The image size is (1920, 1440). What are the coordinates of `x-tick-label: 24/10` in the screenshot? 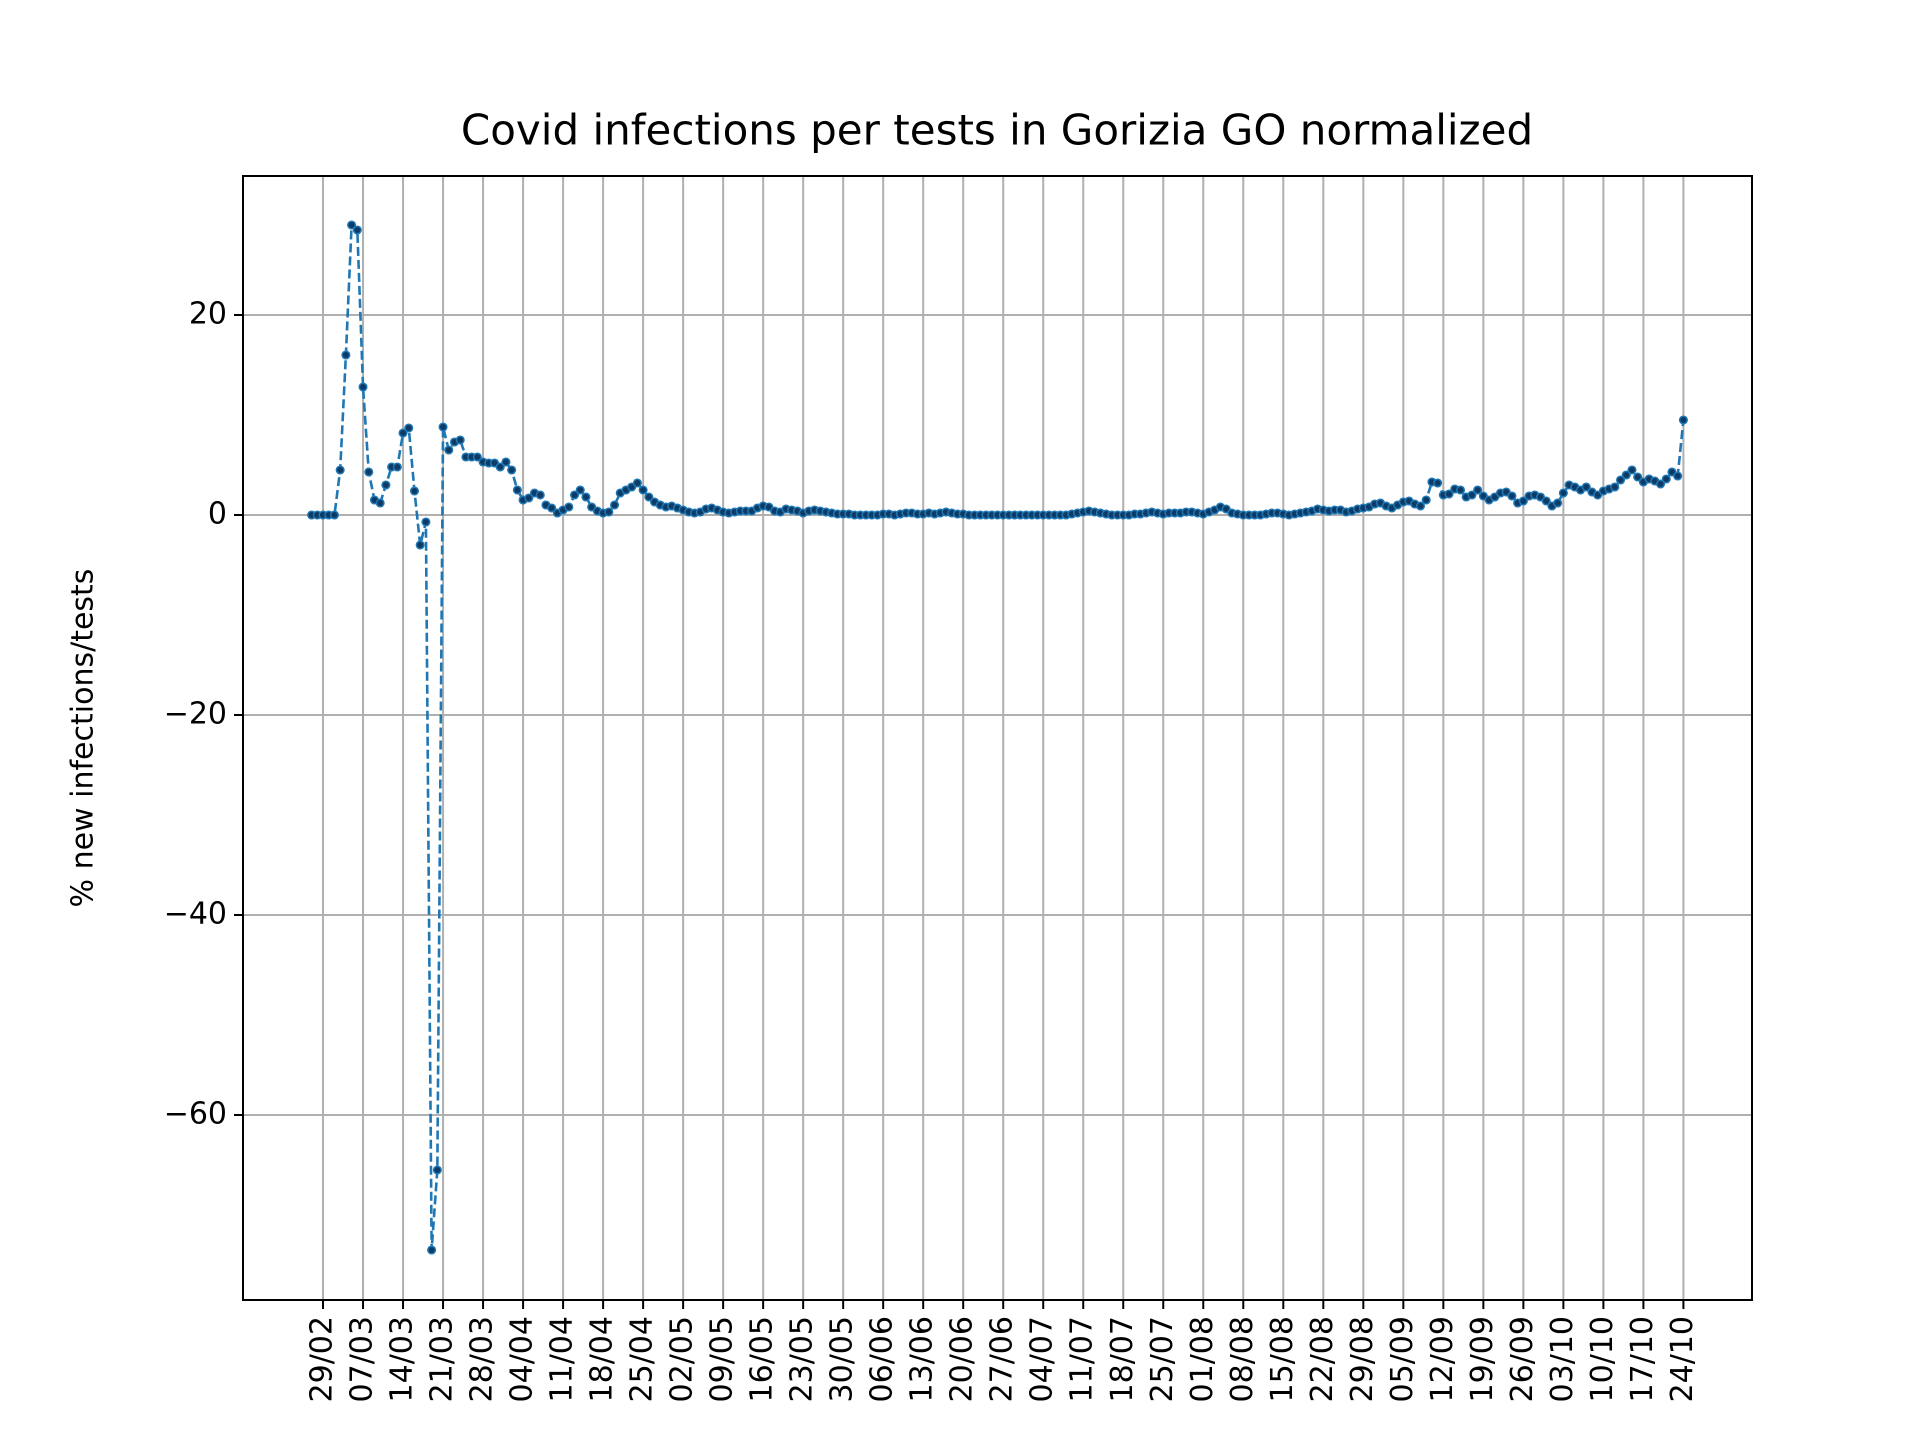 It's located at (1682, 1359).